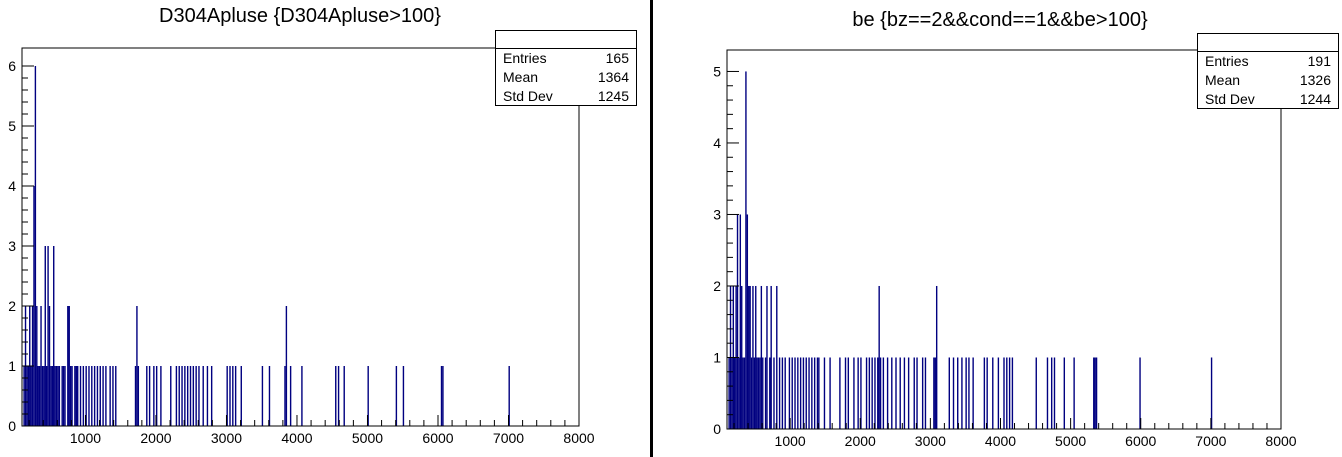 The width and height of the screenshot is (1342, 457). I want to click on chart-title: D304Apluse {D304Apluse>100}, so click(300, 16).